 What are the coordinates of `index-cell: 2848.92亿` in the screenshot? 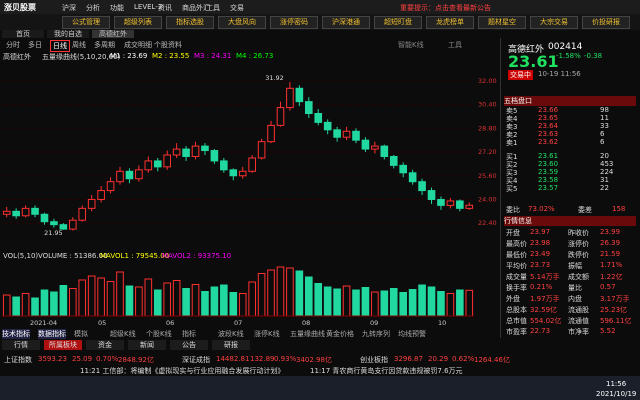 It's located at (136, 360).